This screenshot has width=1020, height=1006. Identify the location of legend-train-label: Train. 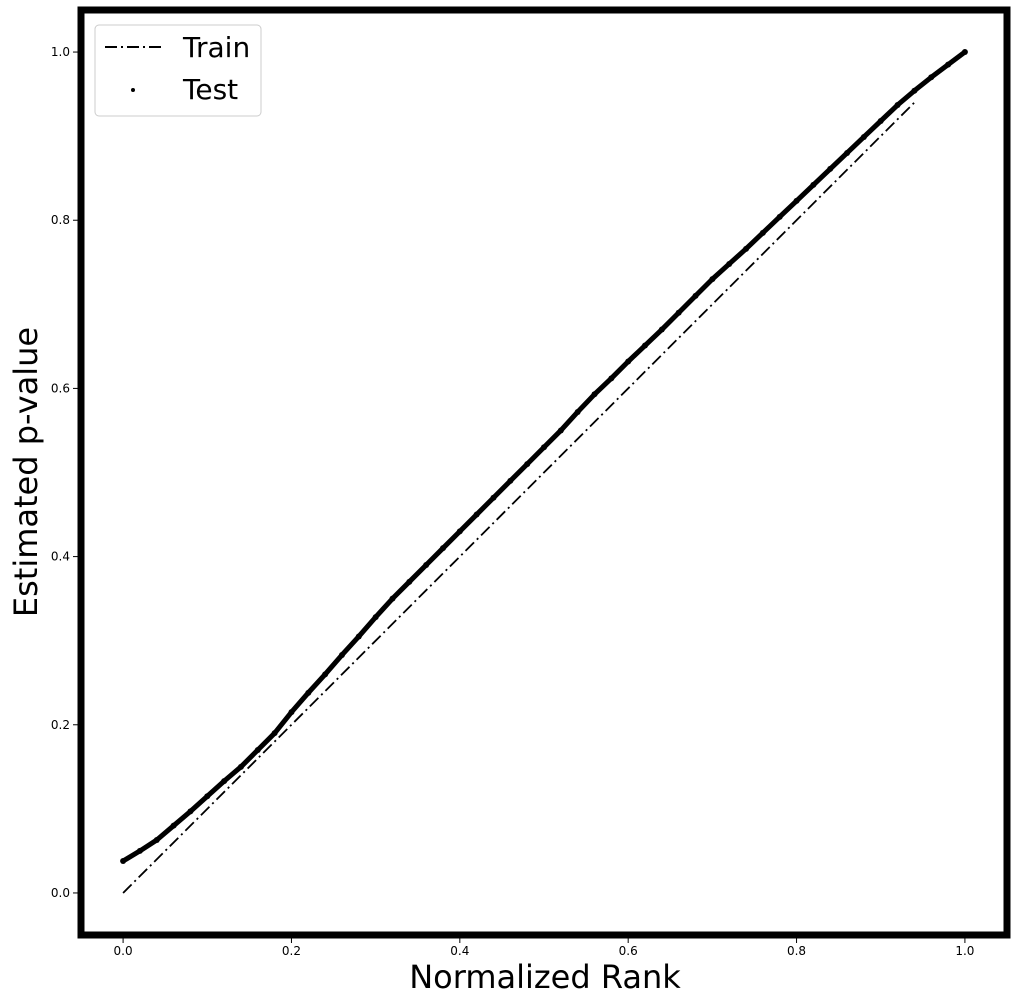
(216, 47).